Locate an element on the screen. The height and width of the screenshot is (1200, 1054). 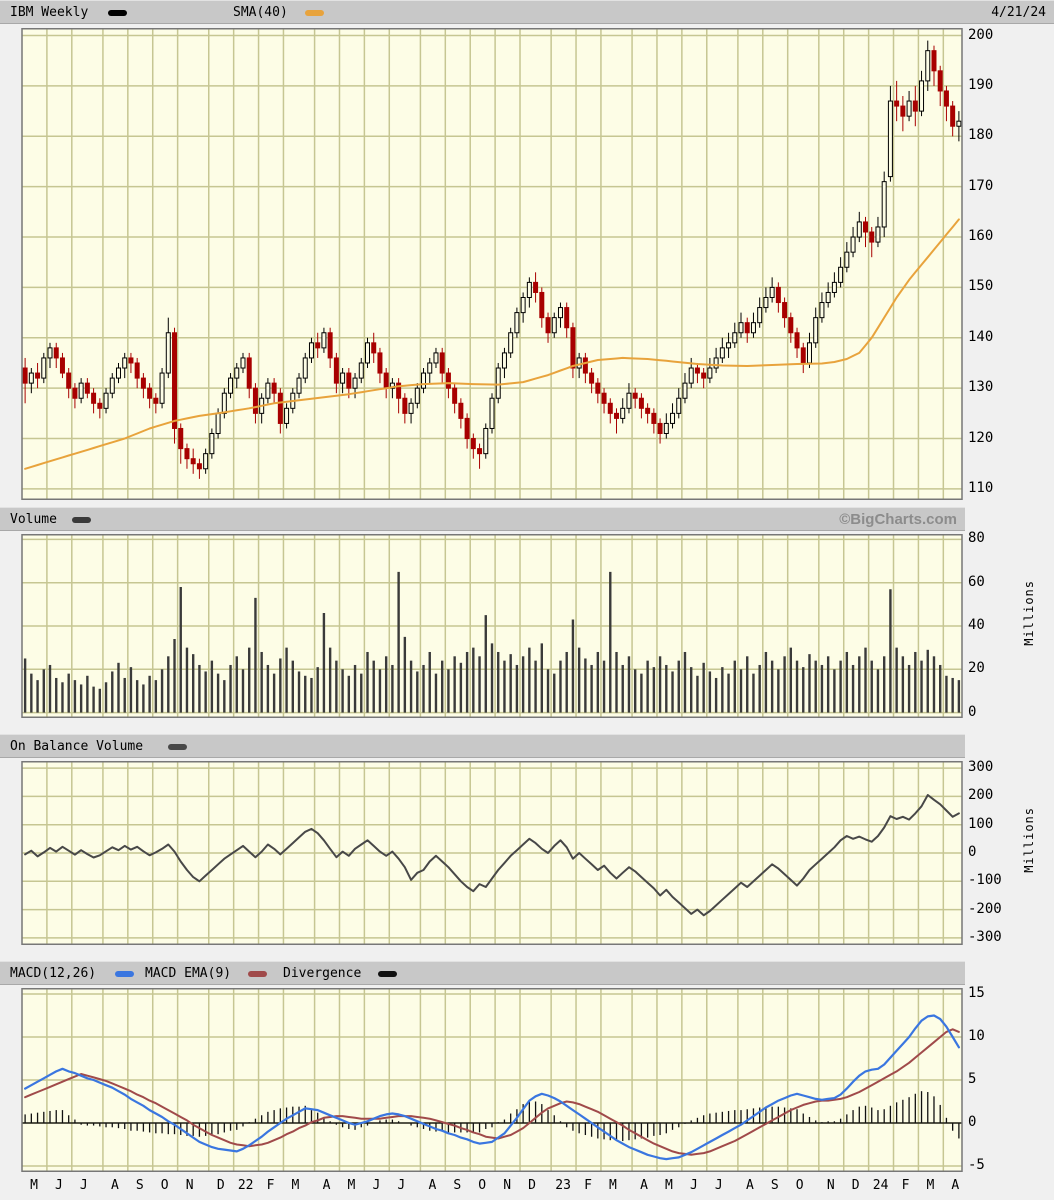
sma-label: SMA(40) is located at coordinates (260, 12).